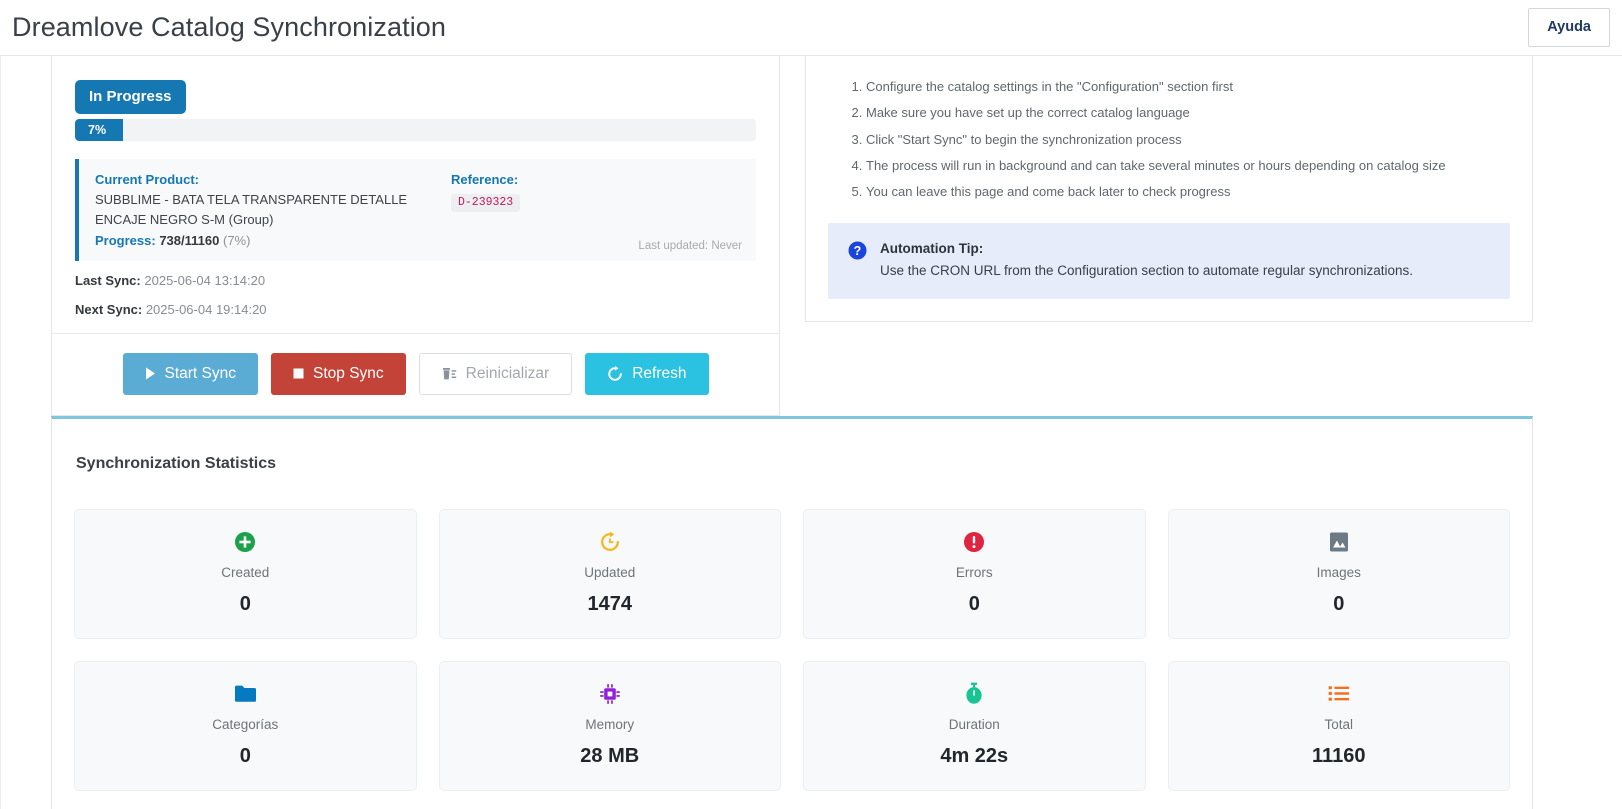  I want to click on start-sync-label: Start Sync, so click(200, 374).